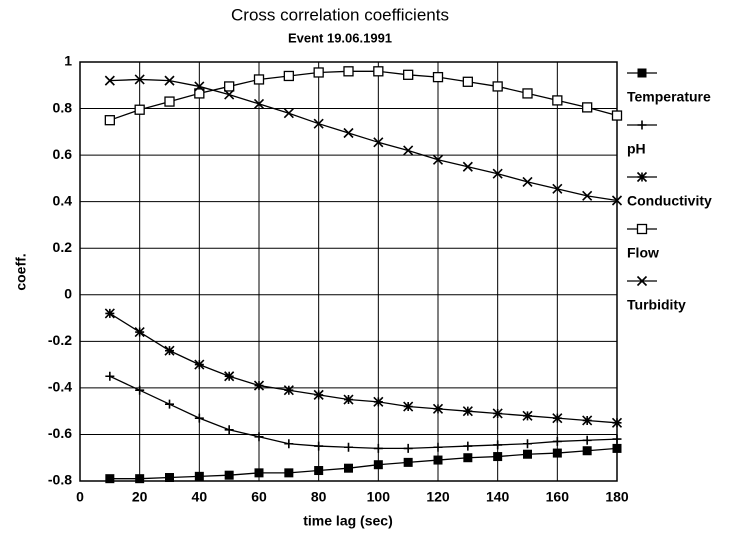  I want to click on x-tick-label: 120, so click(438, 497).